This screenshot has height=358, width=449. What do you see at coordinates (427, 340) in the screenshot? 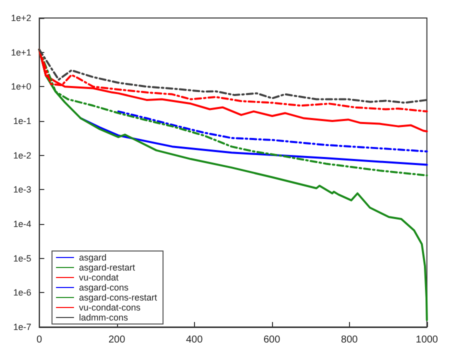
I see `x-tick-label: 1000` at bounding box center [427, 340].